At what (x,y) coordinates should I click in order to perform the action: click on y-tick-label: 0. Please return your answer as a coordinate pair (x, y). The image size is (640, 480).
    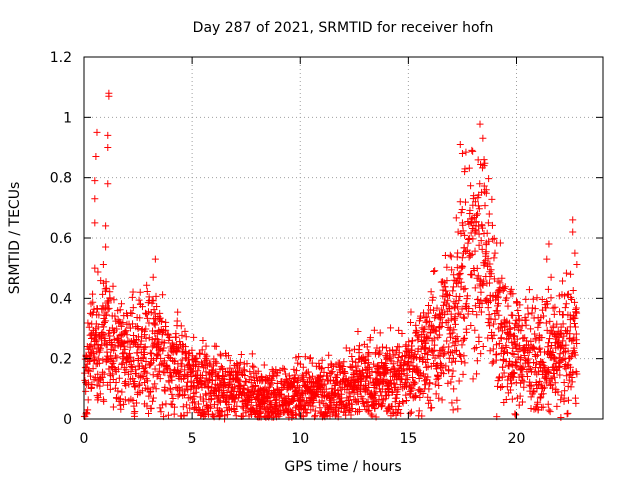
    Looking at the image, I should click on (67, 420).